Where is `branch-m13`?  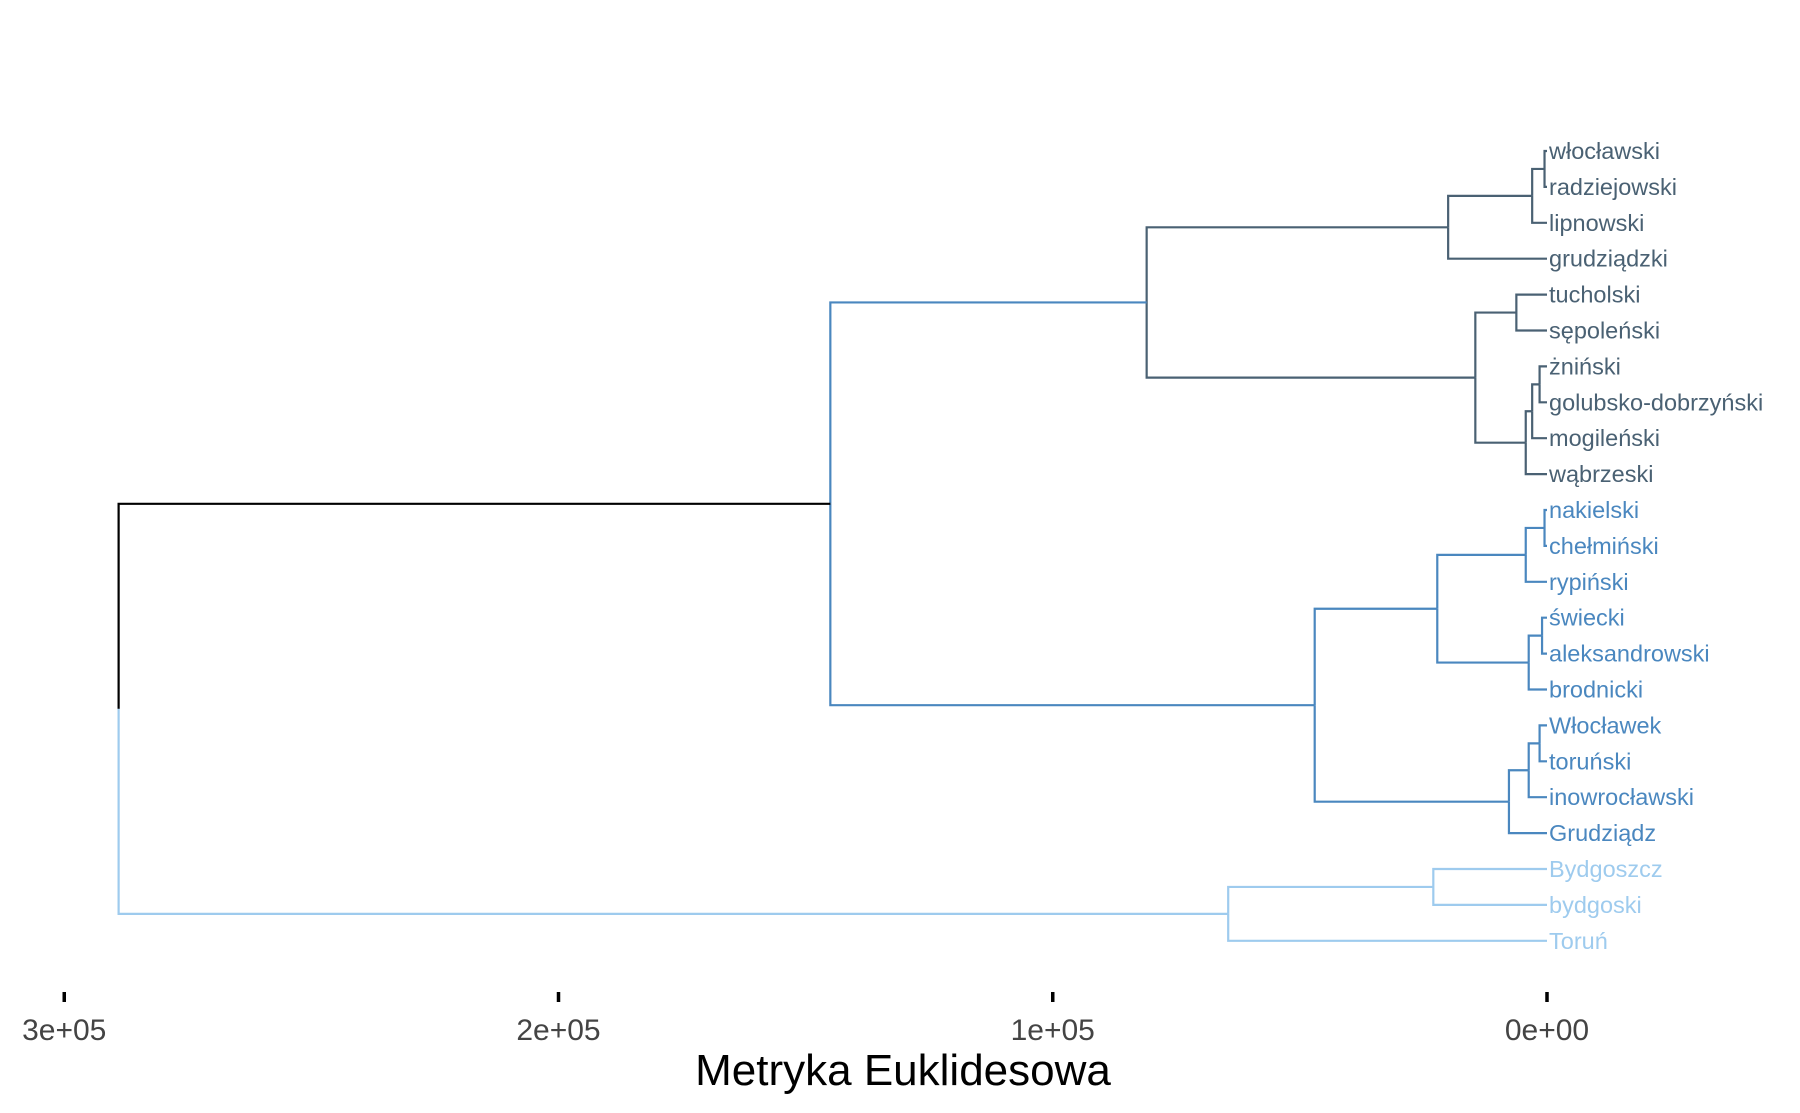 branch-m13 is located at coordinates (1537, 662).